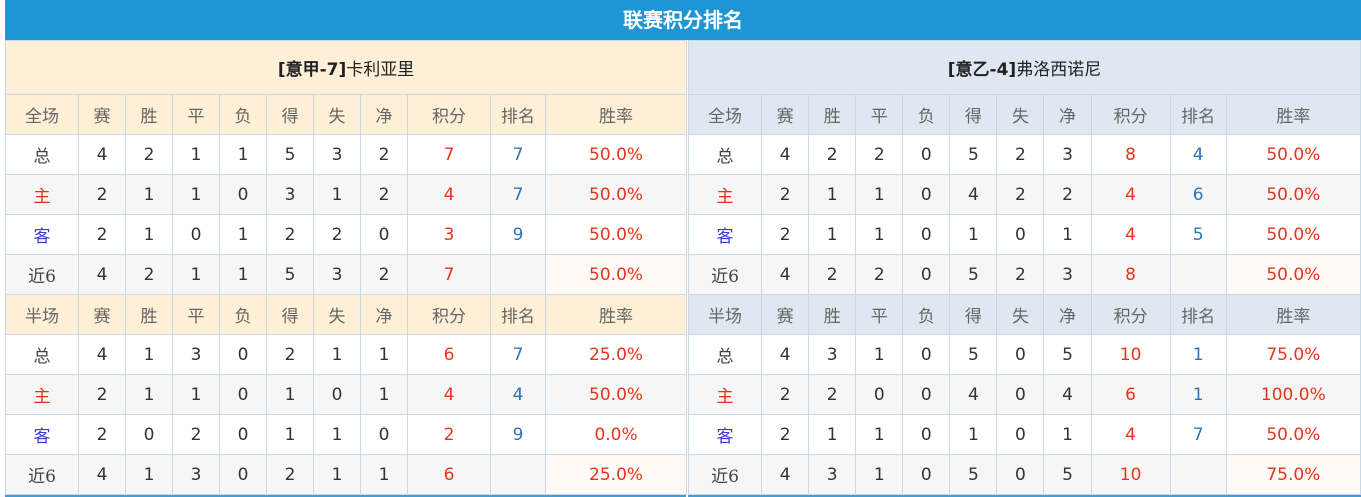 The image size is (1361, 497). What do you see at coordinates (42, 274) in the screenshot?
I see `row-label: 近6` at bounding box center [42, 274].